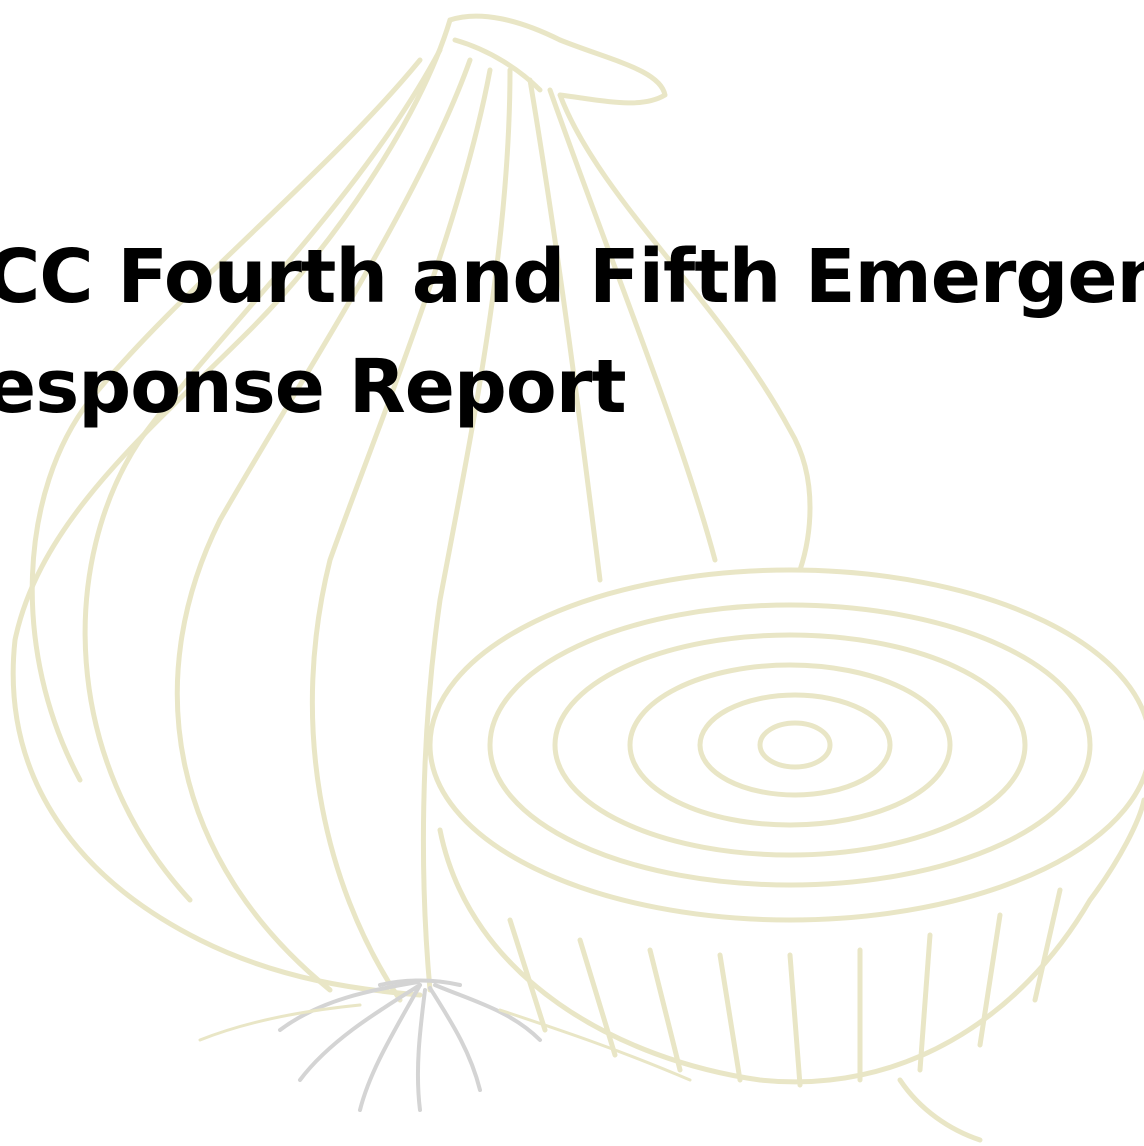 This screenshot has height=1146, width=1144. I want to click on onion-peel-lines, so click(445, 1042).